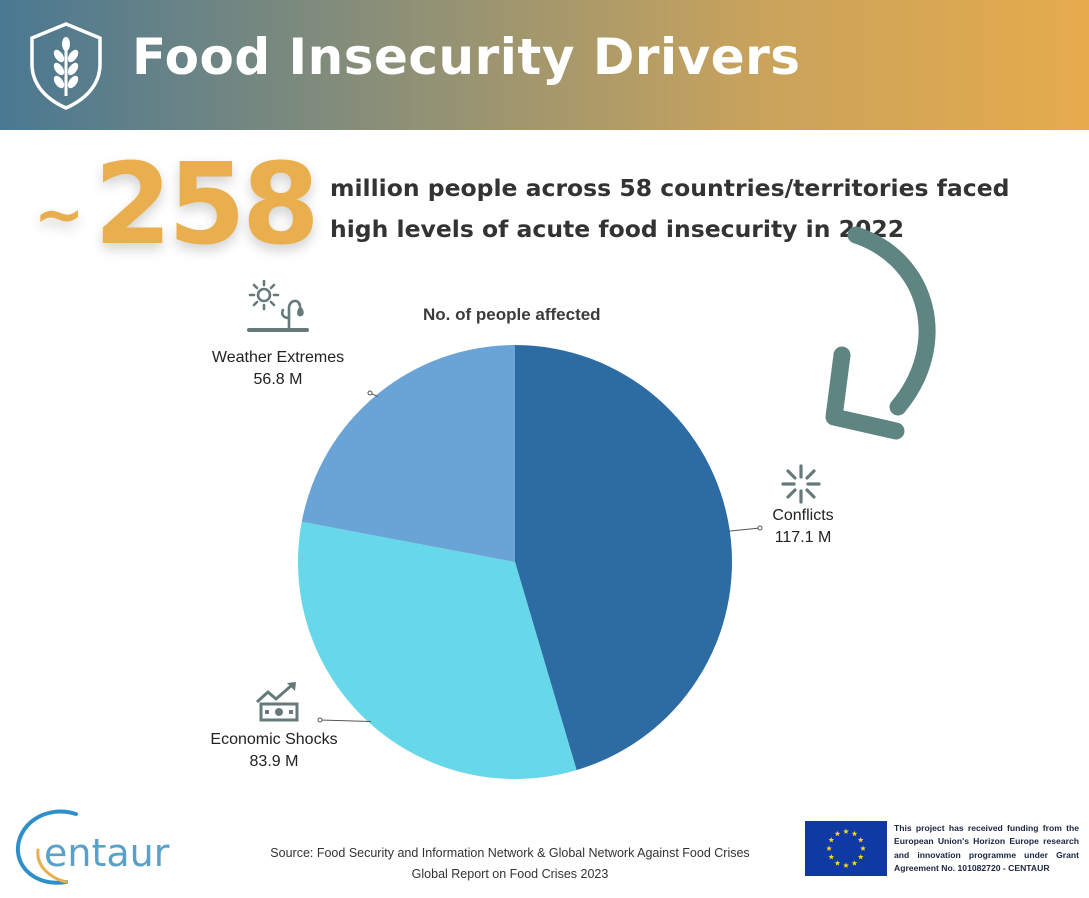 The height and width of the screenshot is (898, 1089). Describe the element at coordinates (274, 739) in the screenshot. I see `slice-category-economic-shocks: Economic Shocks` at that location.